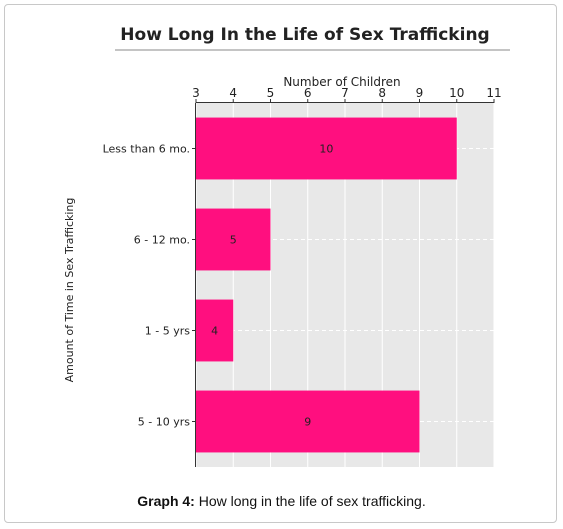  I want to click on x-tick-label: 5, so click(271, 93).